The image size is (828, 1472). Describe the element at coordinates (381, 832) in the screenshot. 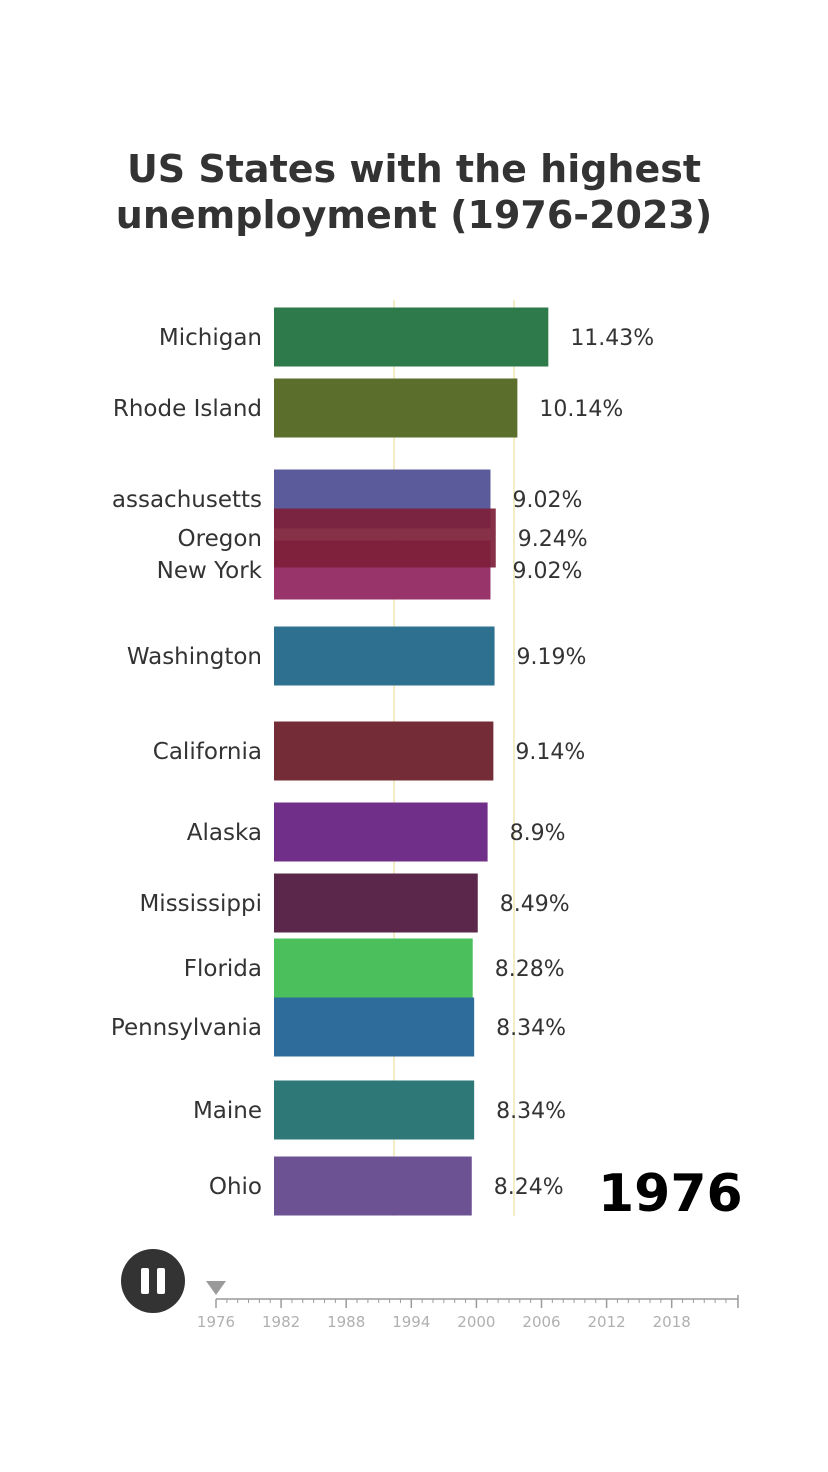

I see `bar-alaska` at that location.